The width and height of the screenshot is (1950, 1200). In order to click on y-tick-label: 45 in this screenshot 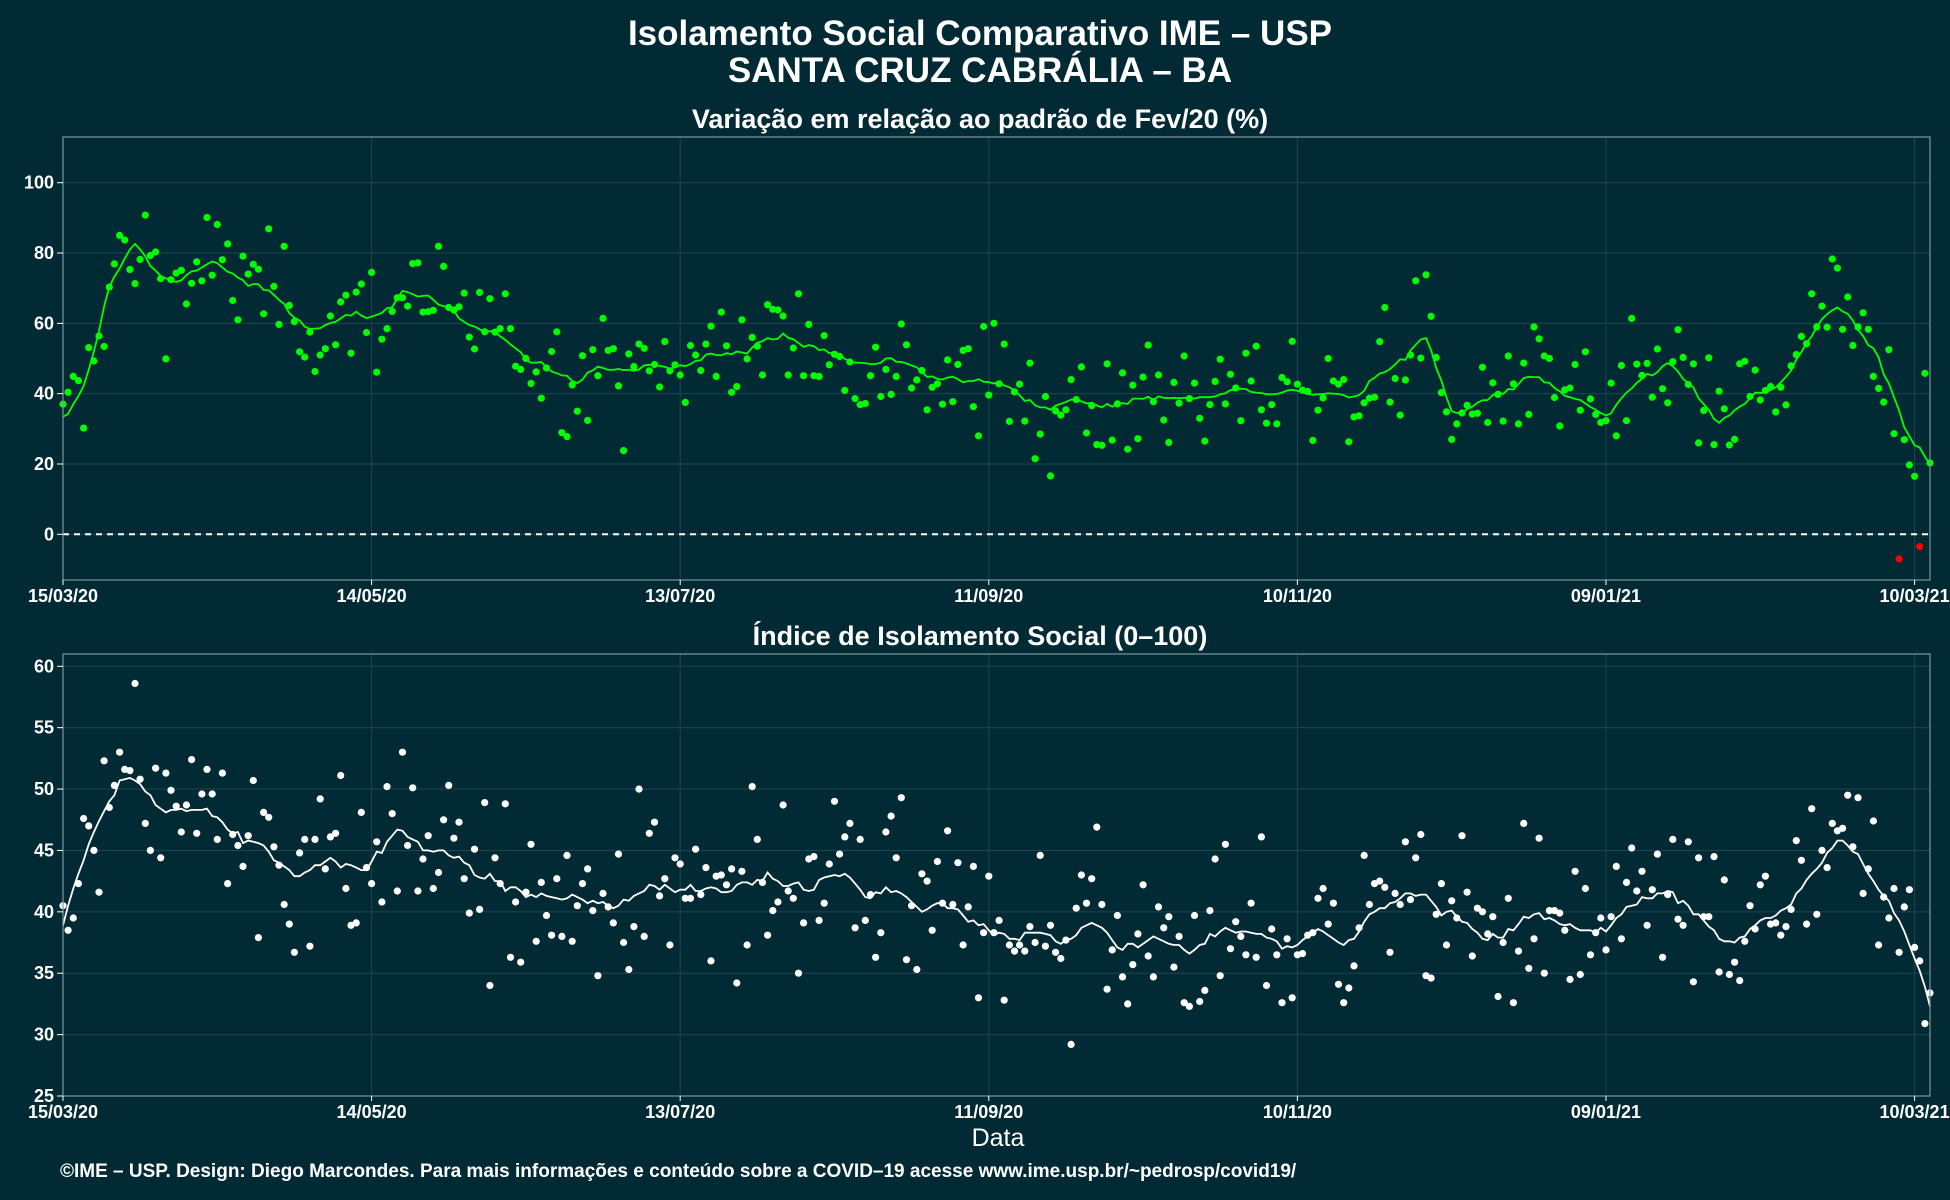, I will do `click(44, 850)`.